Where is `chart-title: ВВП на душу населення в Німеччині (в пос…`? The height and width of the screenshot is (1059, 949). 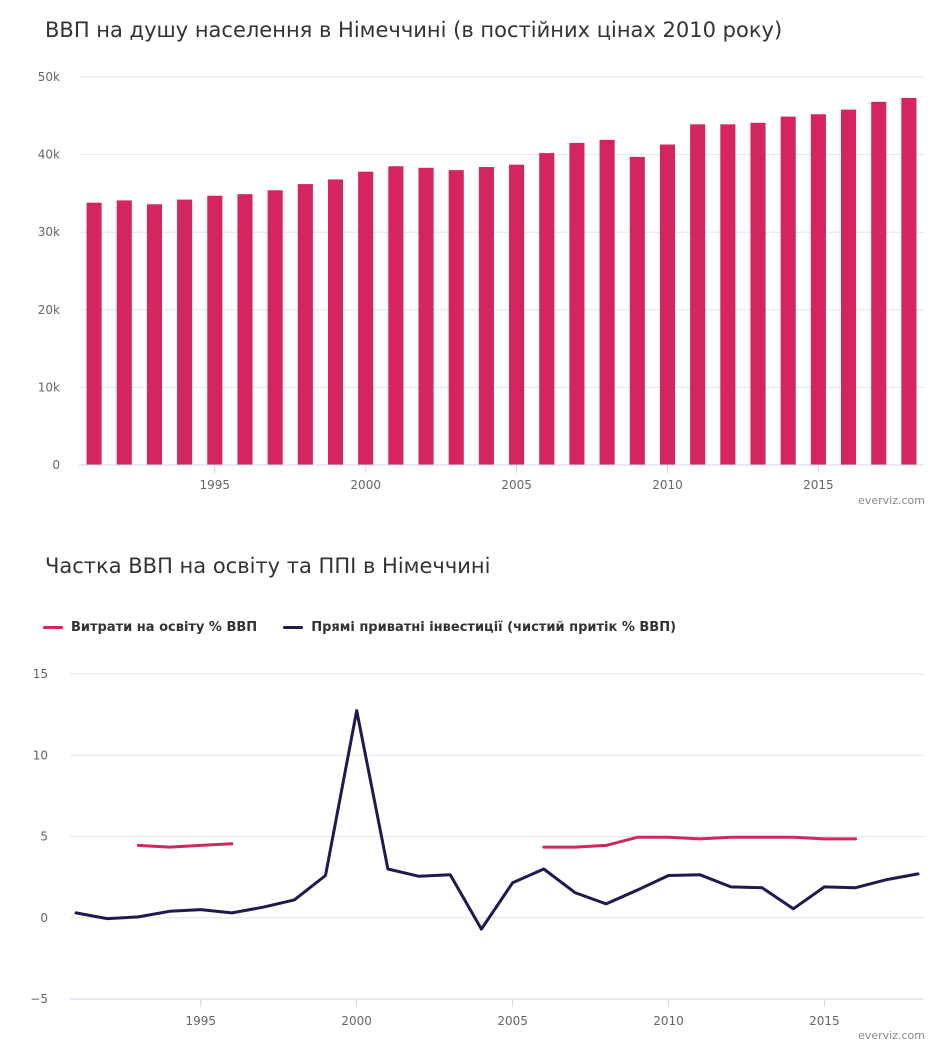 chart-title: ВВП на душу населення в Німеччині (в пос… is located at coordinates (414, 30).